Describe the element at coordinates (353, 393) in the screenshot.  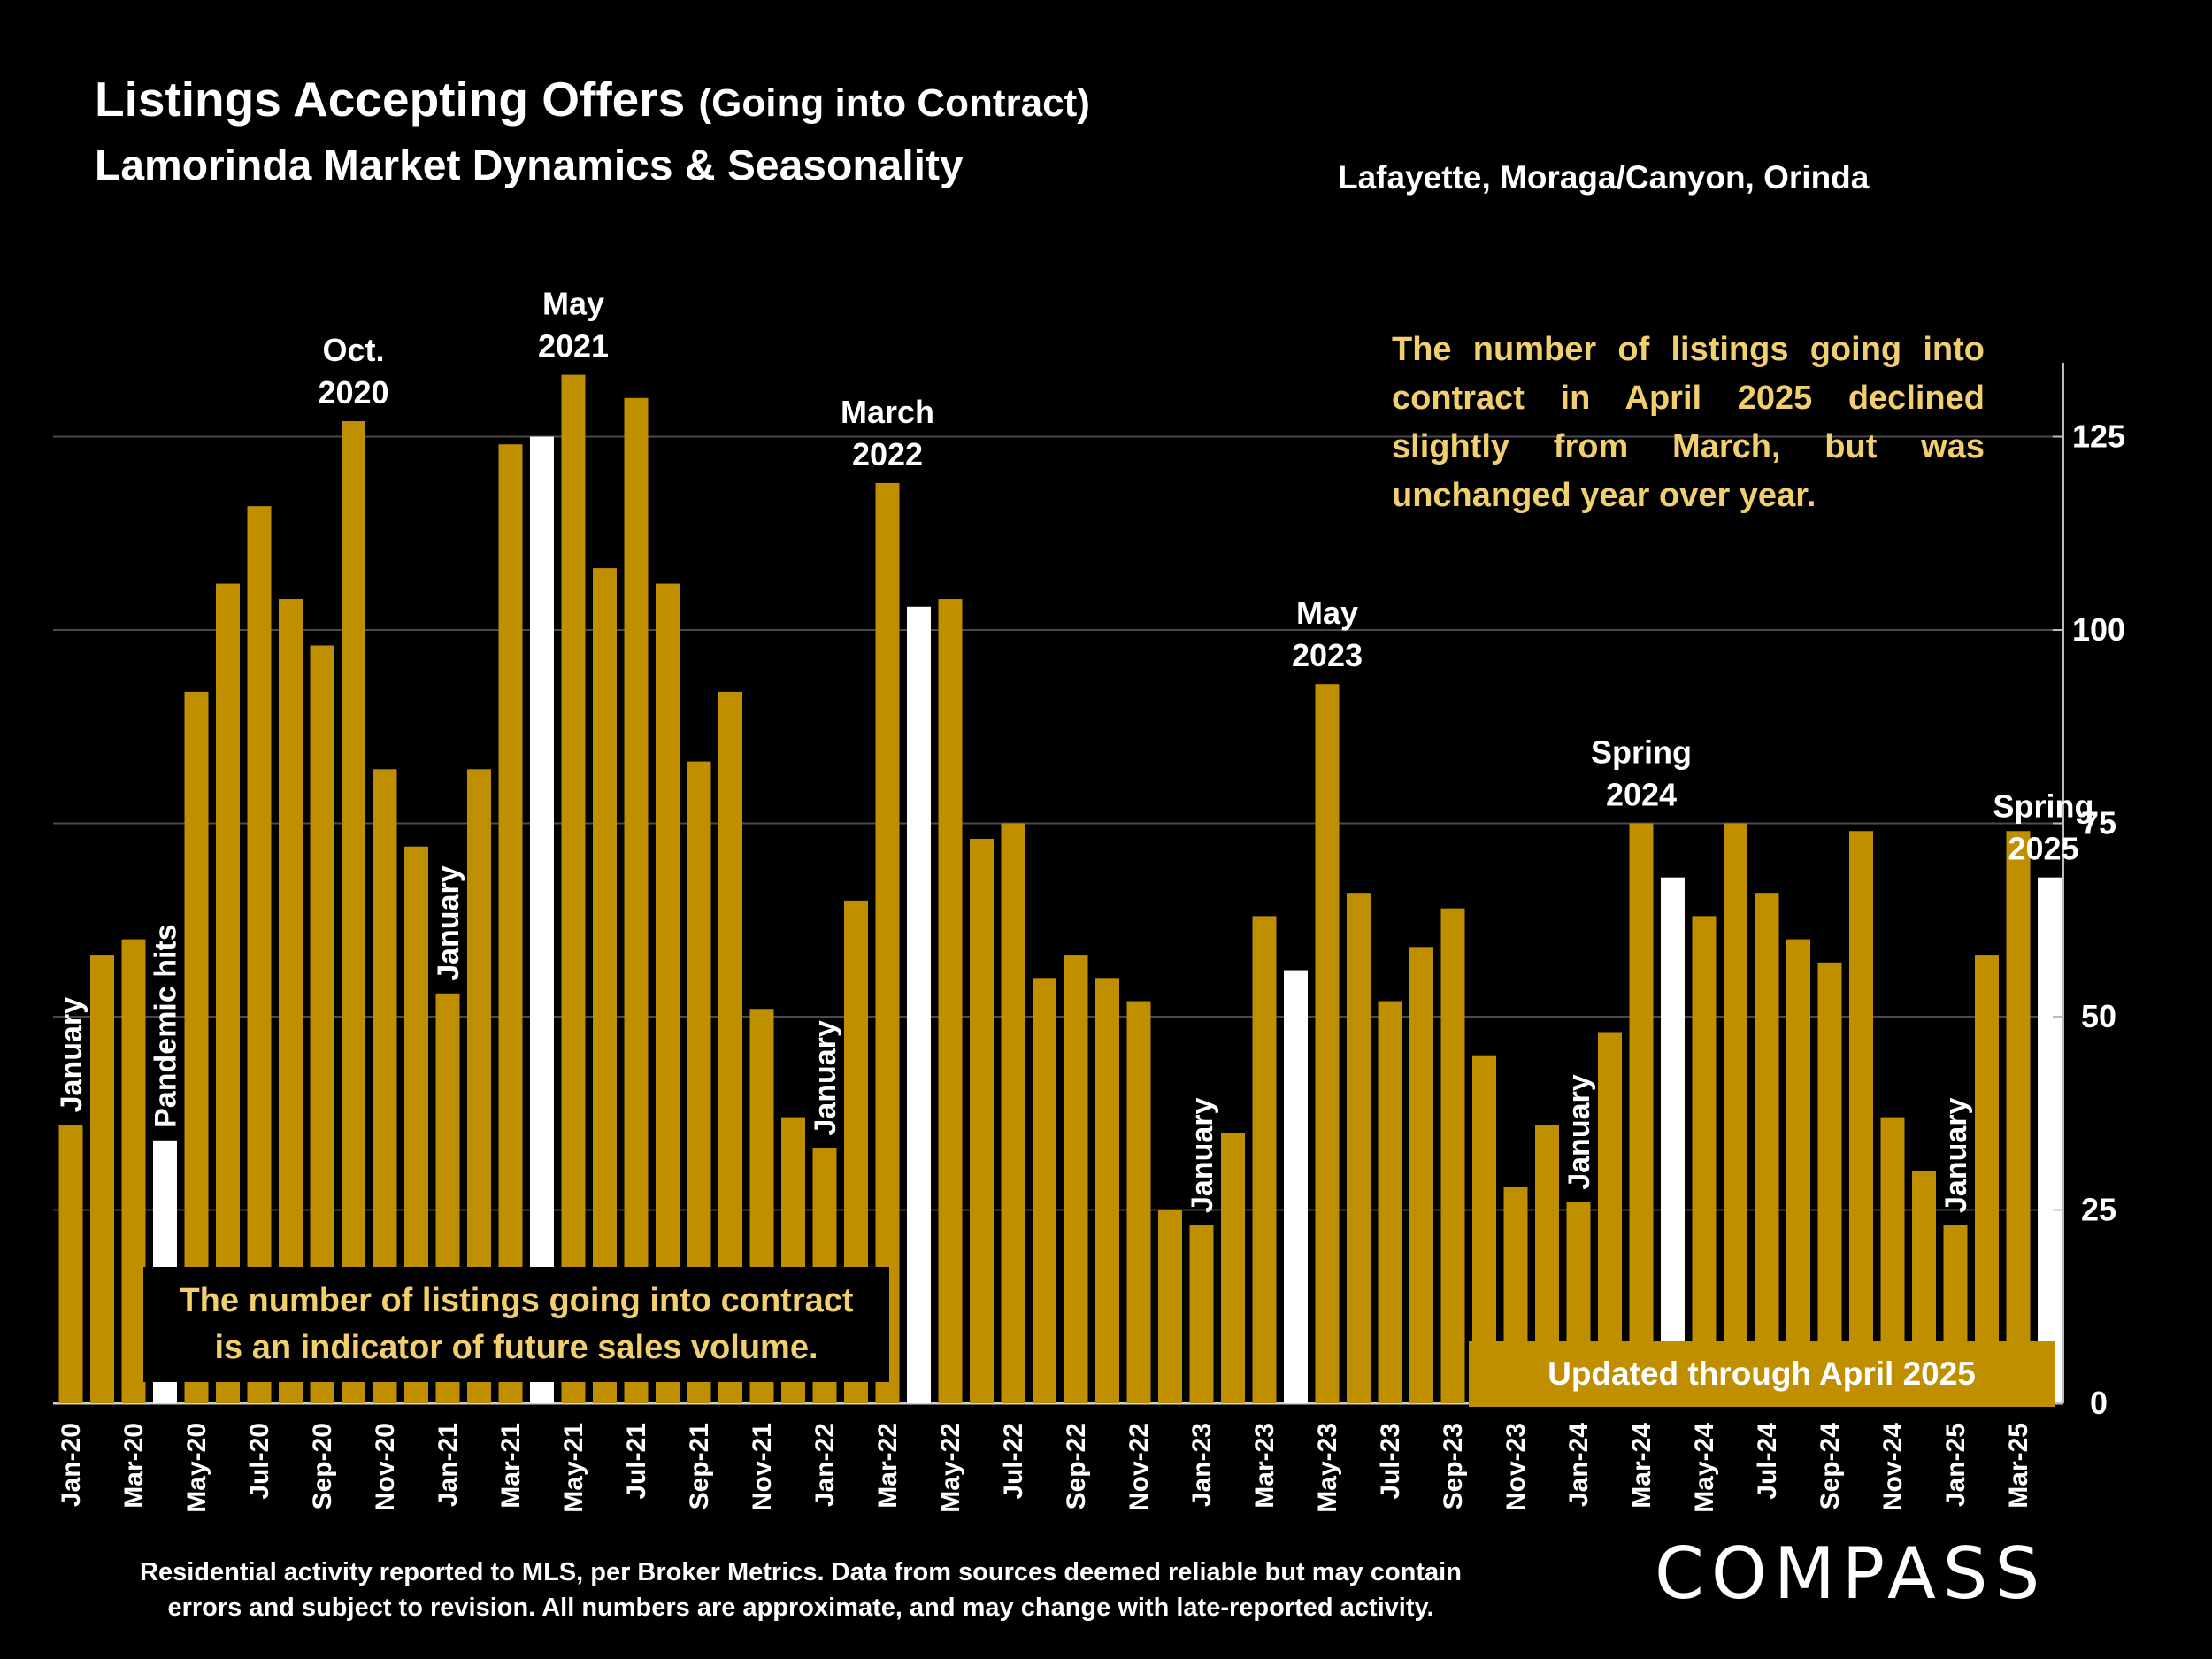
I see `annotation-label: 2020` at that location.